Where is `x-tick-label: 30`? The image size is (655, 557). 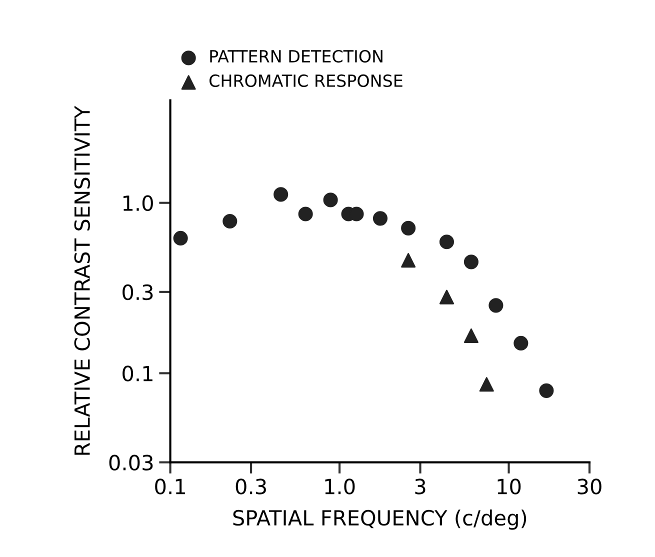
x-tick-label: 30 is located at coordinates (590, 486).